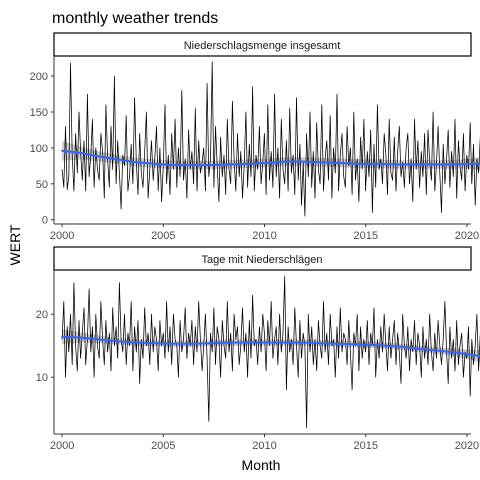 The height and width of the screenshot is (480, 480). I want to click on y-tick-label: 100, so click(39, 149).